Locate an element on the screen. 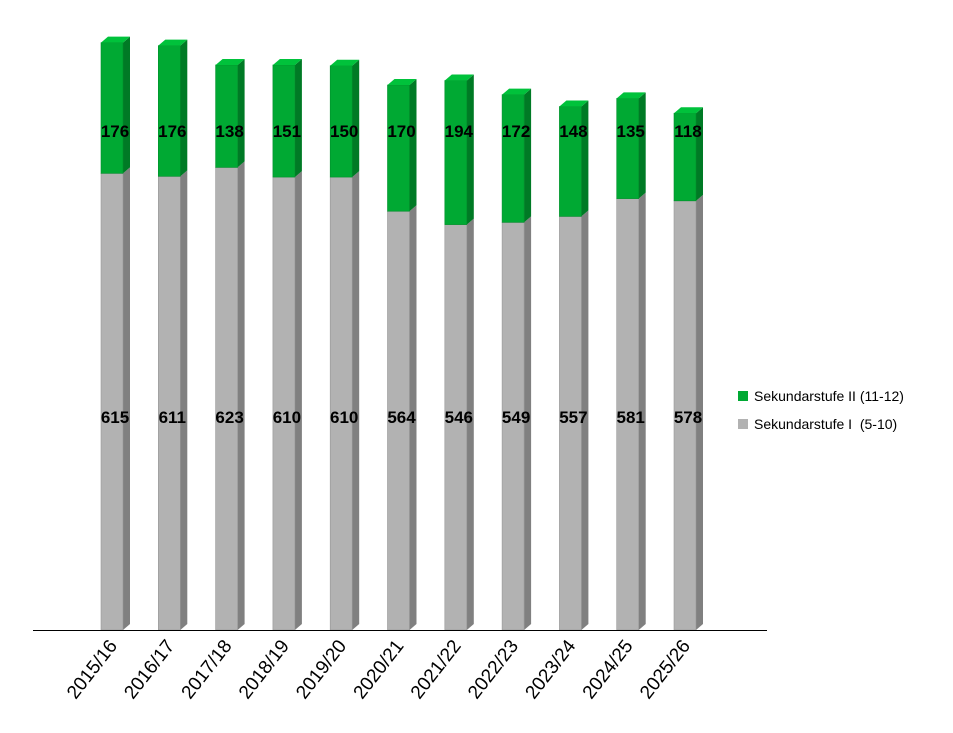 This screenshot has height=733, width=953. x-tick-label: 2018/19 is located at coordinates (264, 669).